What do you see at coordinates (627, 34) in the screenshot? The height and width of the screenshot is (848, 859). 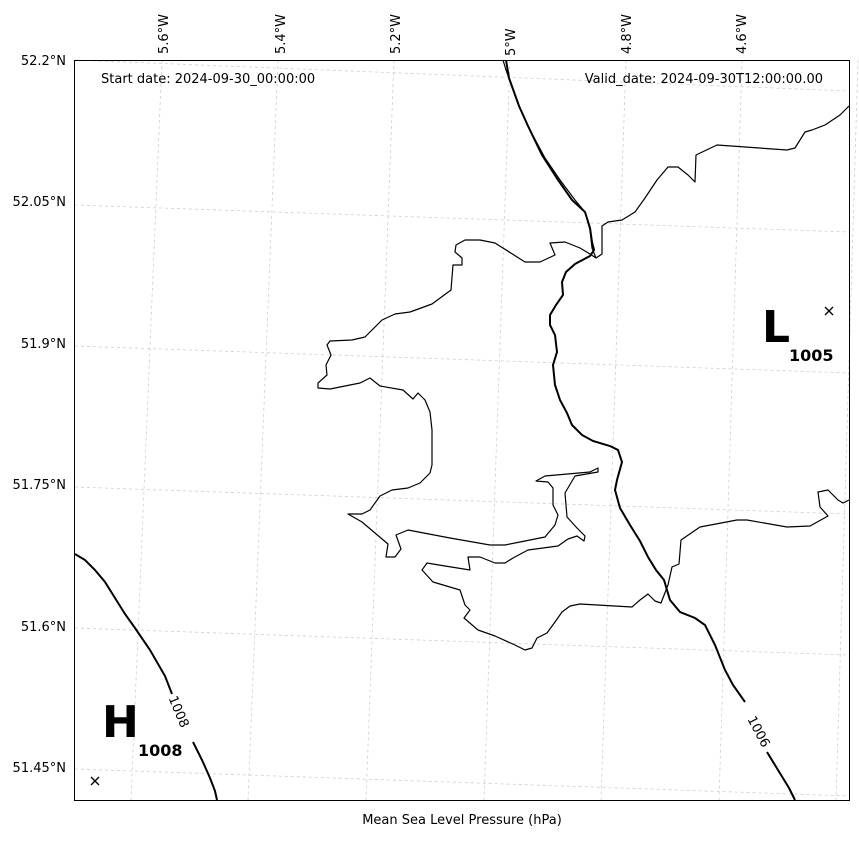 I see `lon-tick-label: 4.8°W` at bounding box center [627, 34].